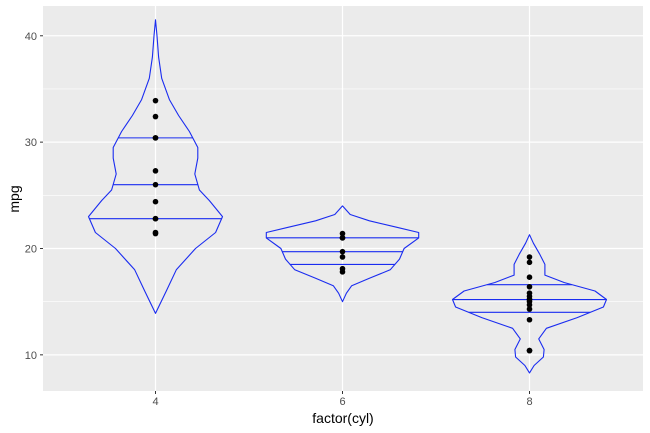 This screenshot has height=433, width=650. What do you see at coordinates (342, 418) in the screenshot?
I see `x-axis-title: factor(cyl)` at bounding box center [342, 418].